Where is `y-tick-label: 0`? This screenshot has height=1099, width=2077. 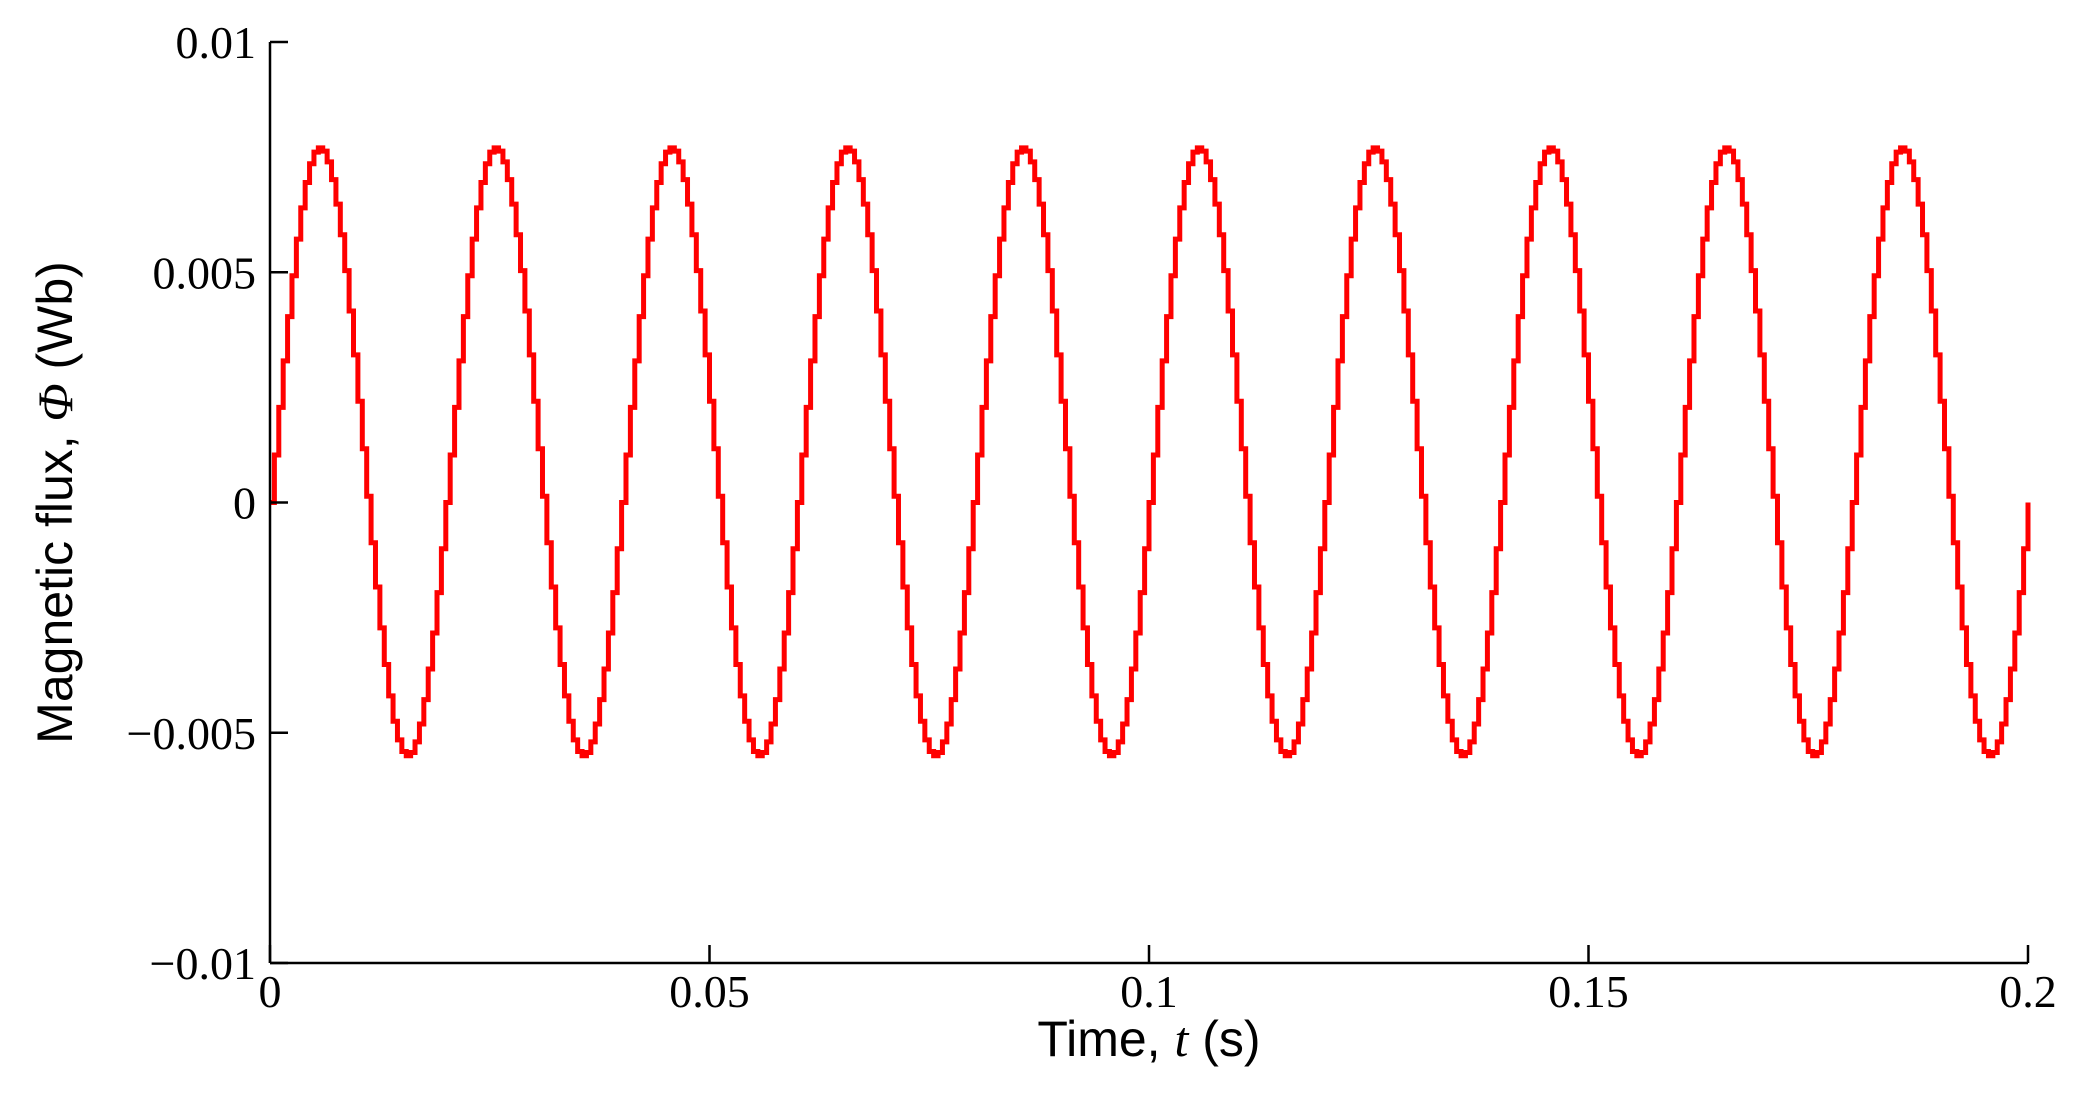
y-tick-label: 0 is located at coordinates (244, 503).